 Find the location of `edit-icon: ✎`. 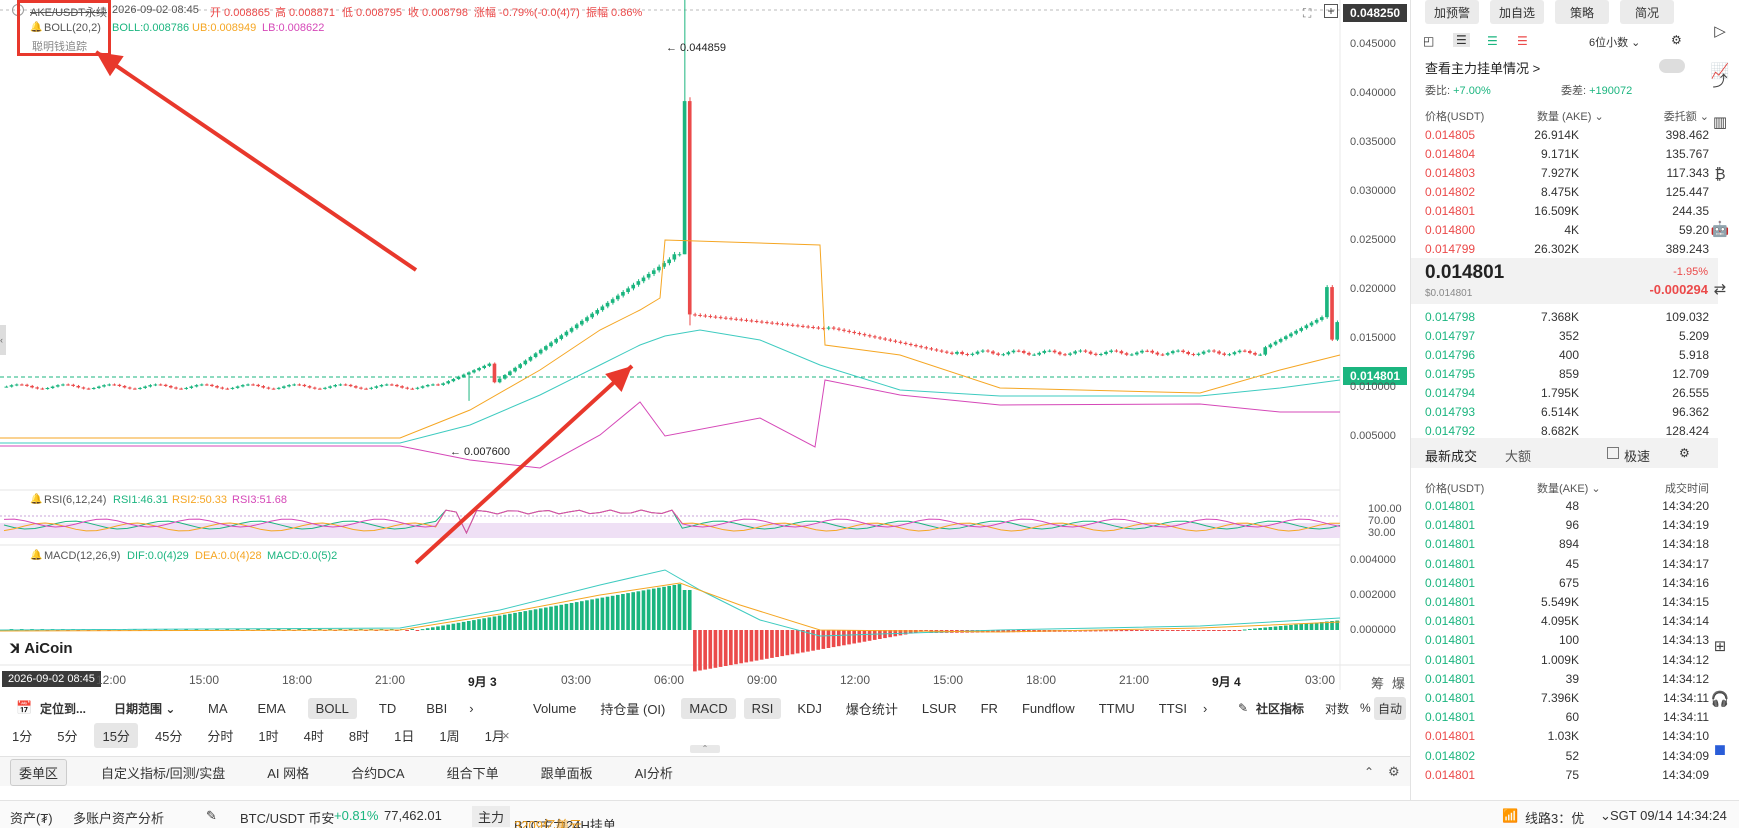

edit-icon: ✎ is located at coordinates (211, 815).